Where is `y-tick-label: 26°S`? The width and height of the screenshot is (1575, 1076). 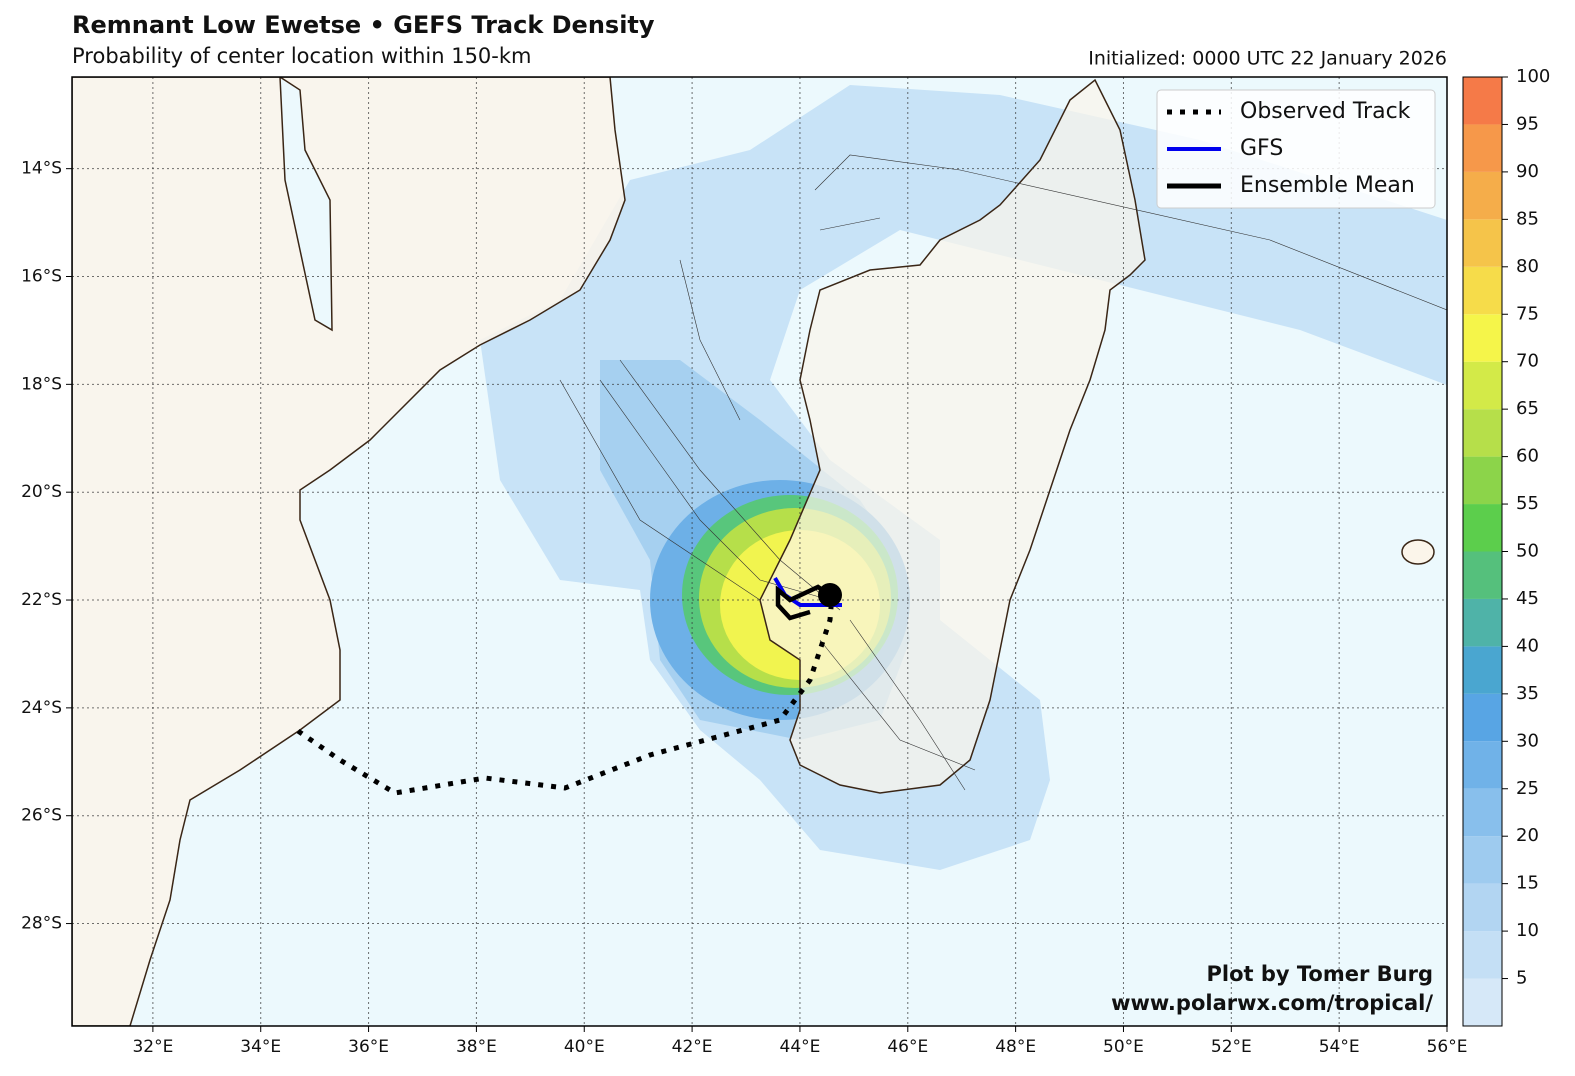
y-tick-label: 26°S is located at coordinates (41, 816).